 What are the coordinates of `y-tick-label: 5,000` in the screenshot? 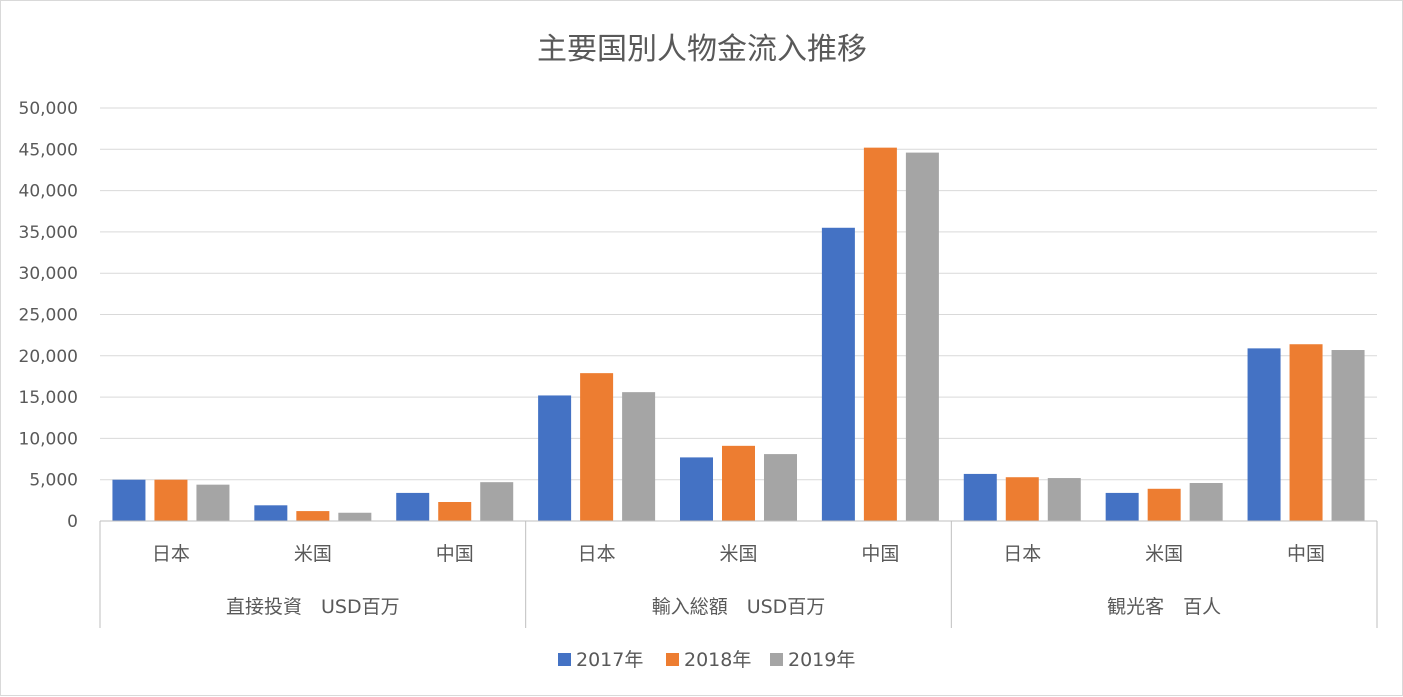 It's located at (53, 481).